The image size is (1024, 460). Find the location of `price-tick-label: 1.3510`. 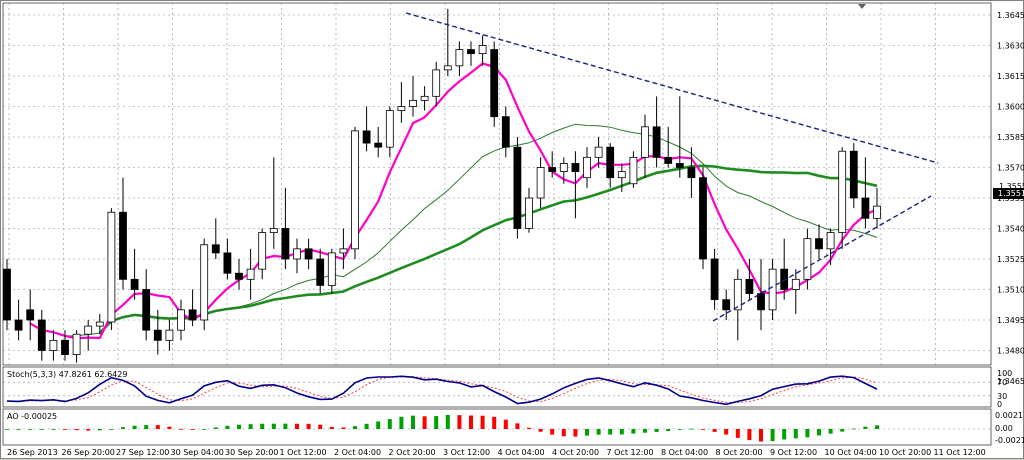

price-tick-label: 1.3510 is located at coordinates (1010, 290).